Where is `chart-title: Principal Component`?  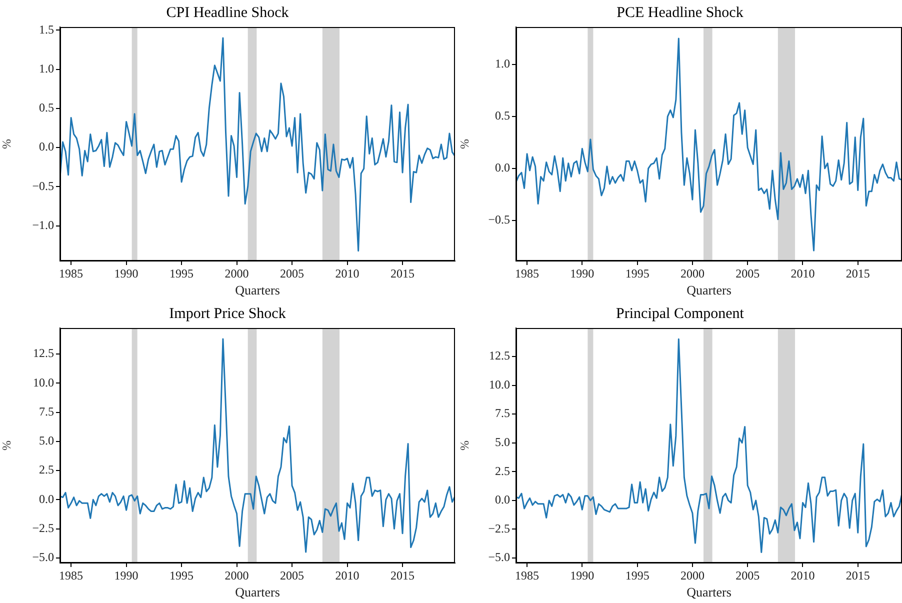
chart-title: Principal Component is located at coordinates (680, 314).